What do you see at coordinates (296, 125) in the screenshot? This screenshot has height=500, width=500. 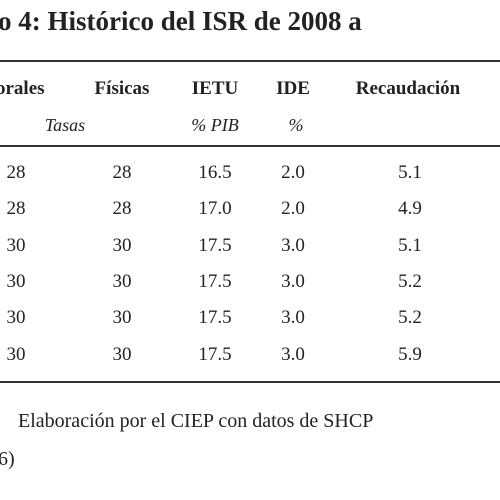 I see `column-subheader: %` at bounding box center [296, 125].